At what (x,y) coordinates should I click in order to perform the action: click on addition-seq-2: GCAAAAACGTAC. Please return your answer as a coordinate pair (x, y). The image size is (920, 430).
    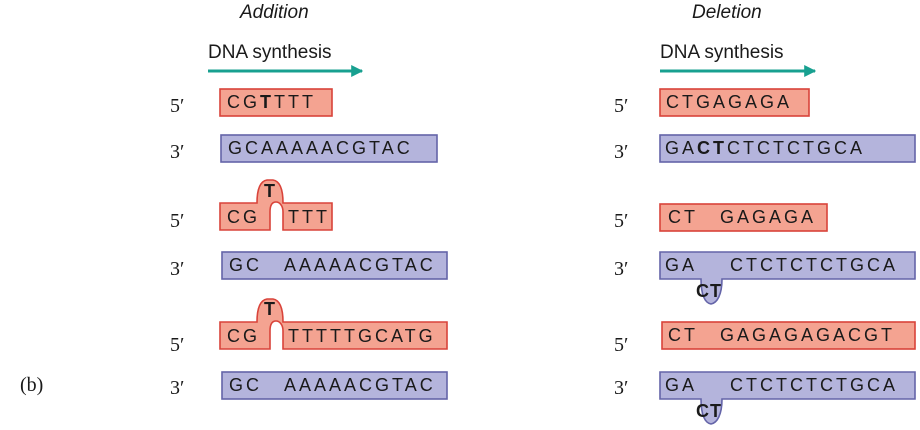
    Looking at the image, I should click on (320, 148).